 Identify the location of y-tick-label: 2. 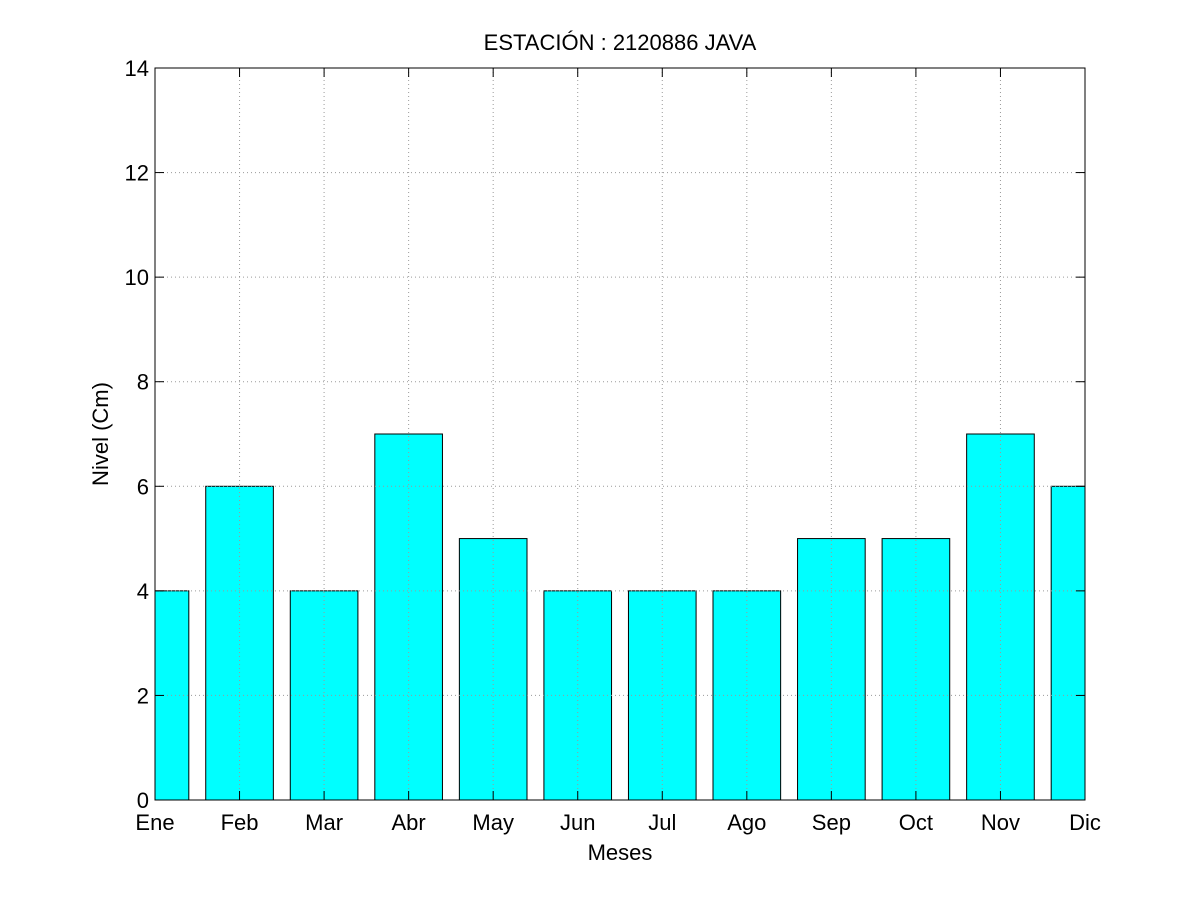
(143, 695).